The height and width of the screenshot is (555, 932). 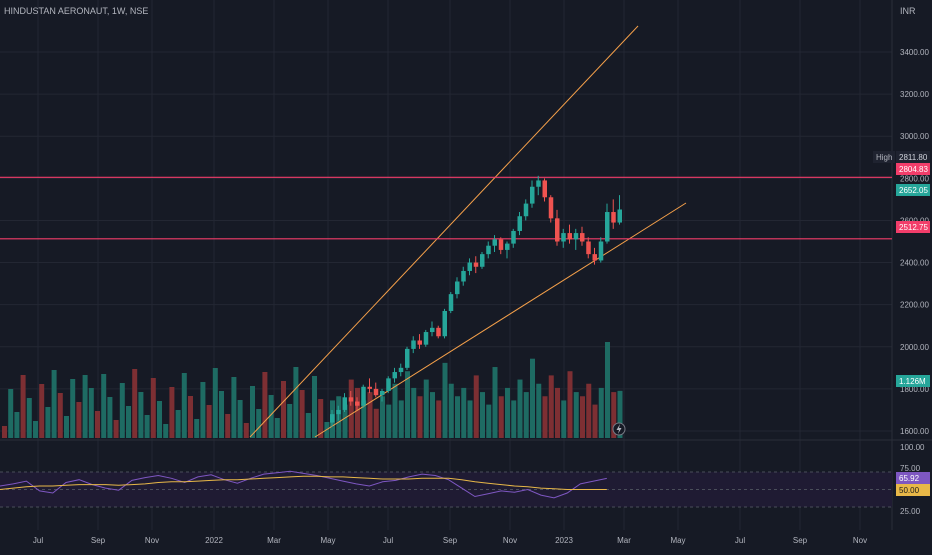 I want to click on last-price-tag: 2652.05, so click(x=913, y=190).